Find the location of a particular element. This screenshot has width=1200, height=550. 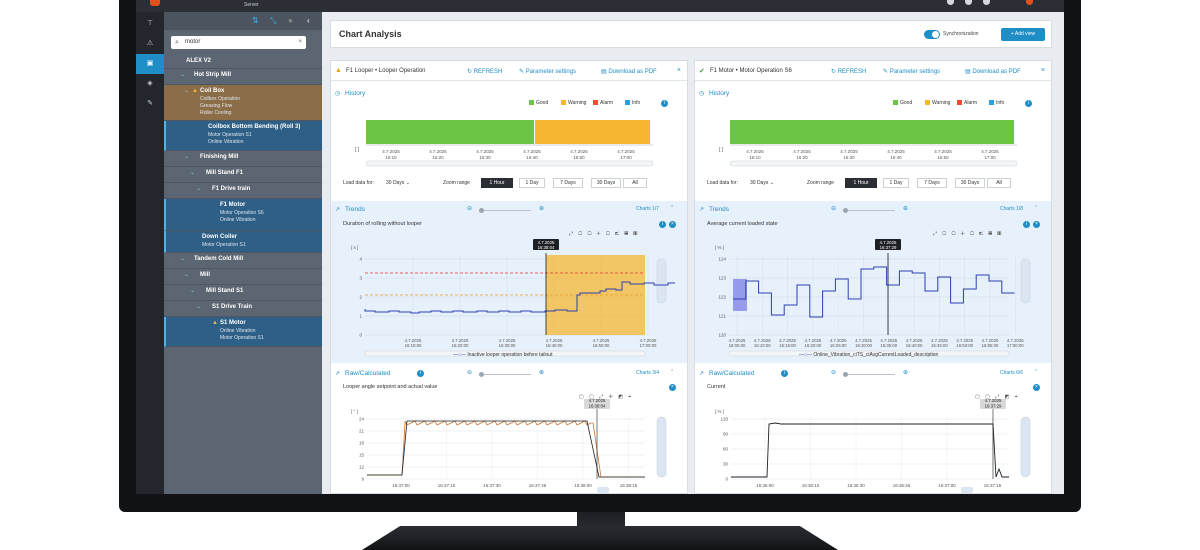

clear-search-icon: × is located at coordinates (300, 42).